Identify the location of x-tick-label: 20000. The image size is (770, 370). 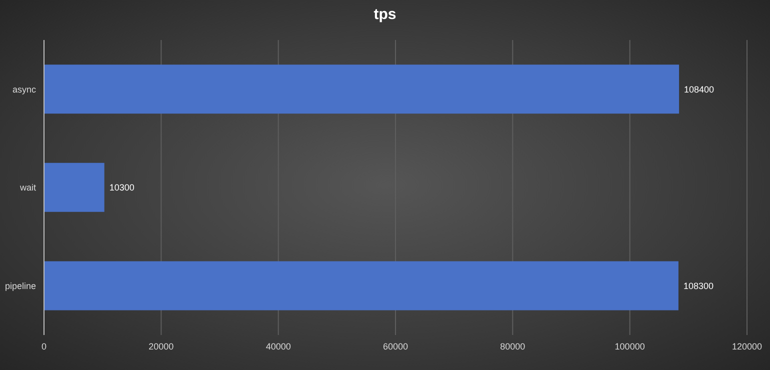
(161, 346).